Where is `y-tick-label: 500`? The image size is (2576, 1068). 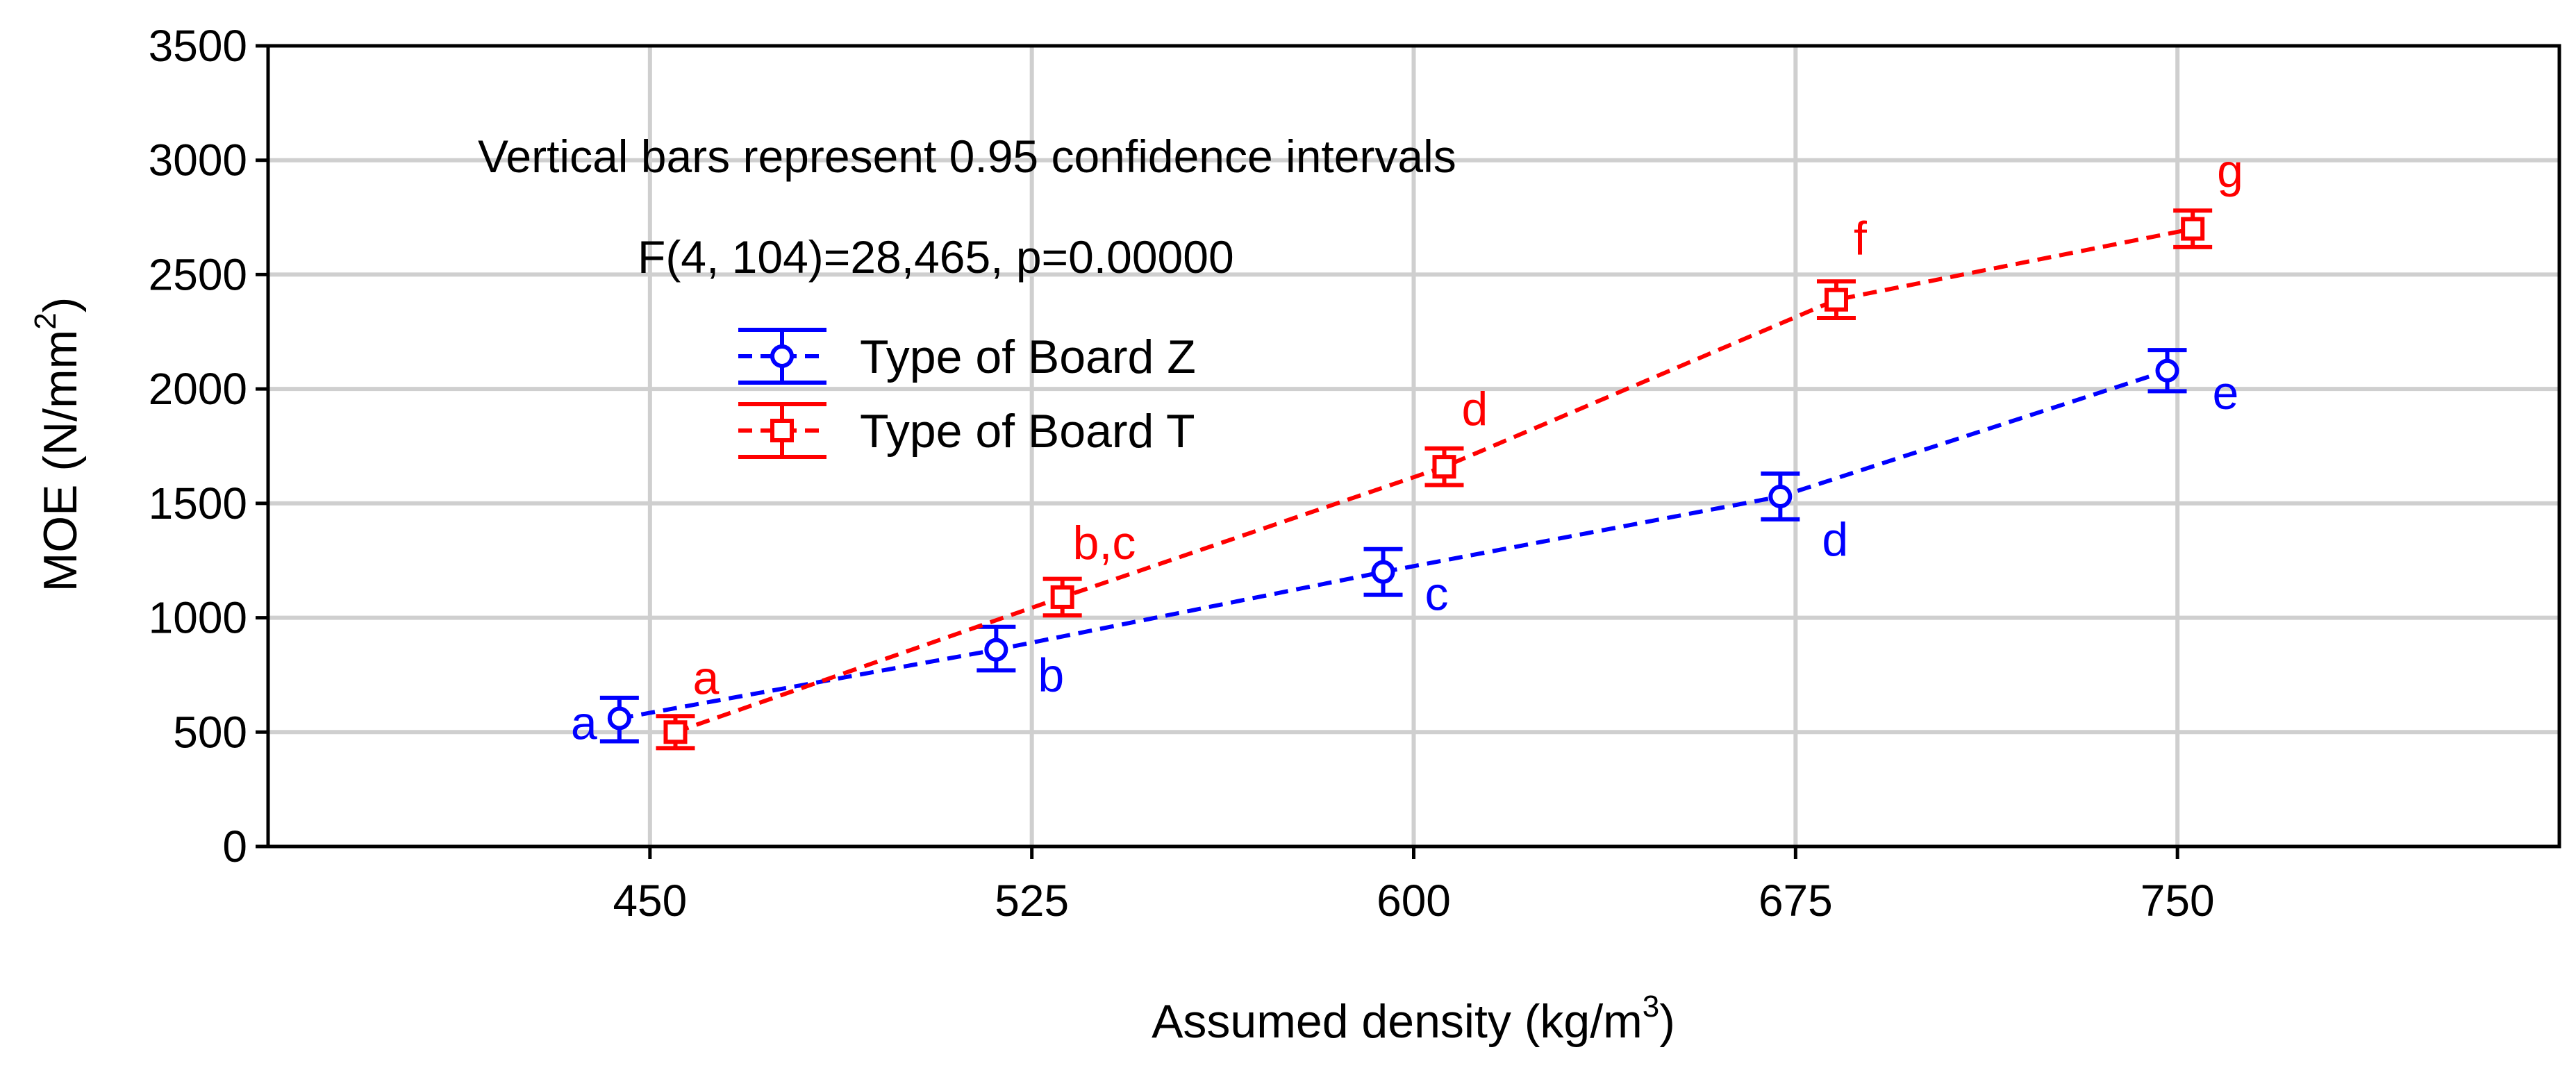
y-tick-label: 500 is located at coordinates (210, 732).